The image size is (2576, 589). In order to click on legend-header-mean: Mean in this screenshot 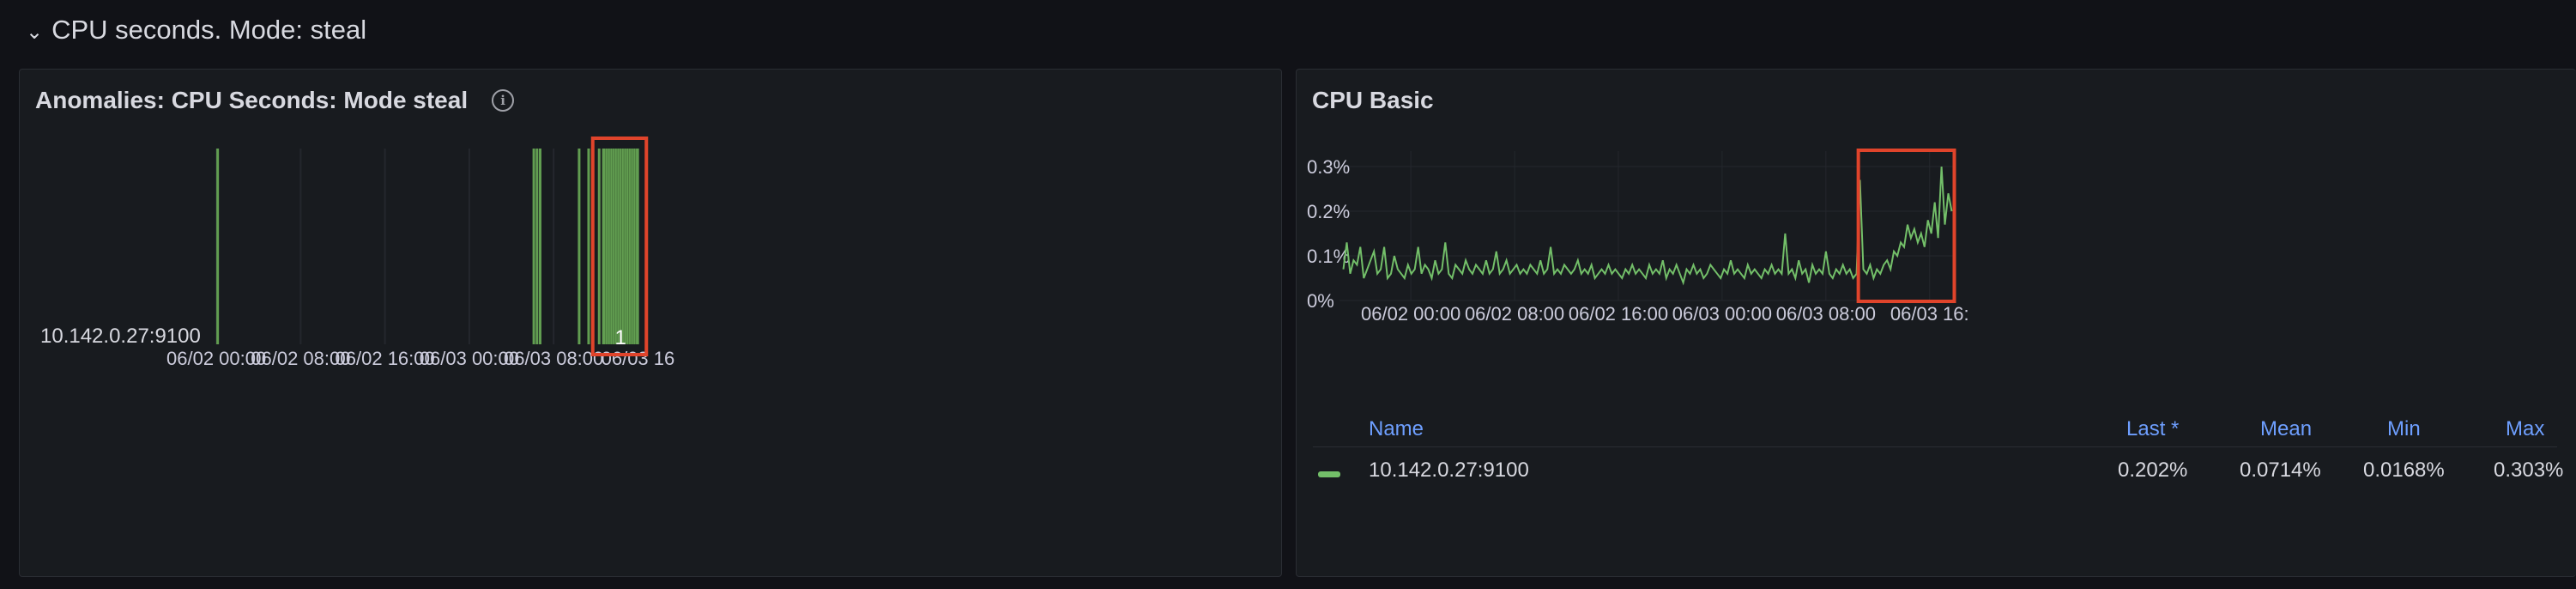, I will do `click(2286, 429)`.